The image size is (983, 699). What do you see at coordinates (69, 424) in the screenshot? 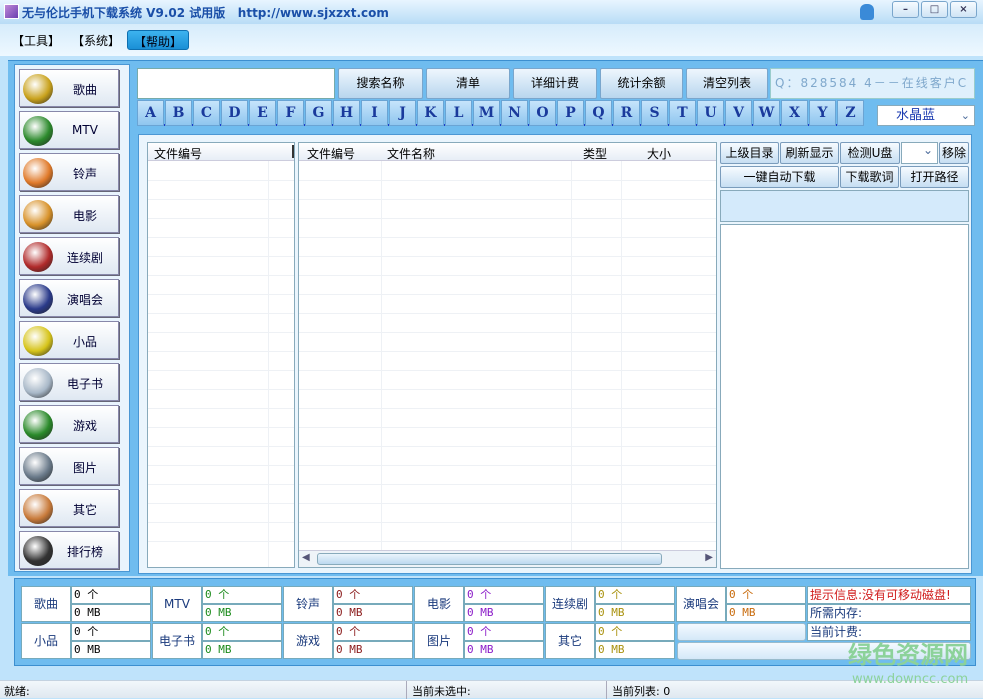
I see `sidebar-item: 游戏` at bounding box center [69, 424].